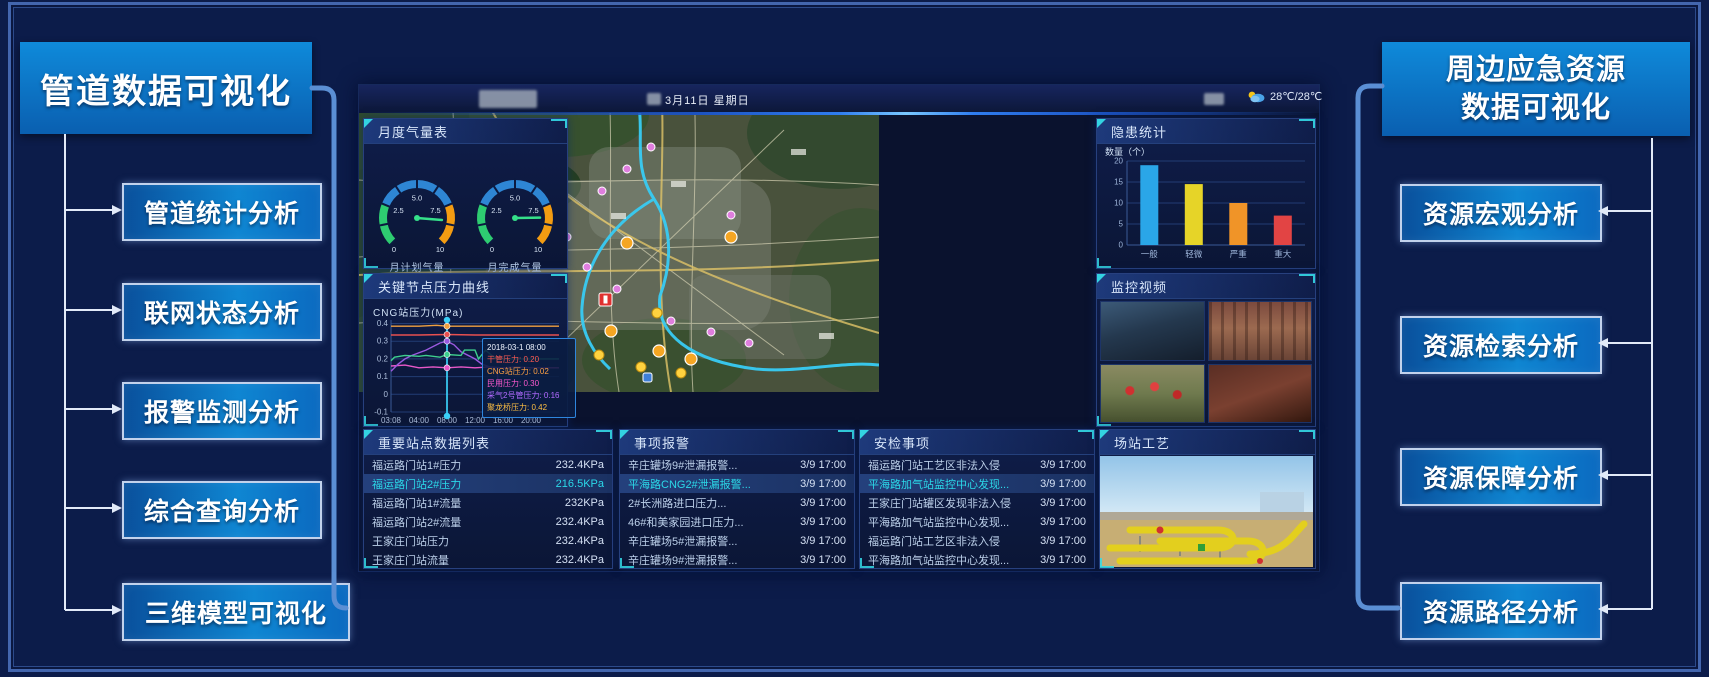 The width and height of the screenshot is (1709, 677). Describe the element at coordinates (515, 223) in the screenshot. I see `gauge-2: 2.5 5.0 7.5 0 10 月完成气量` at that location.